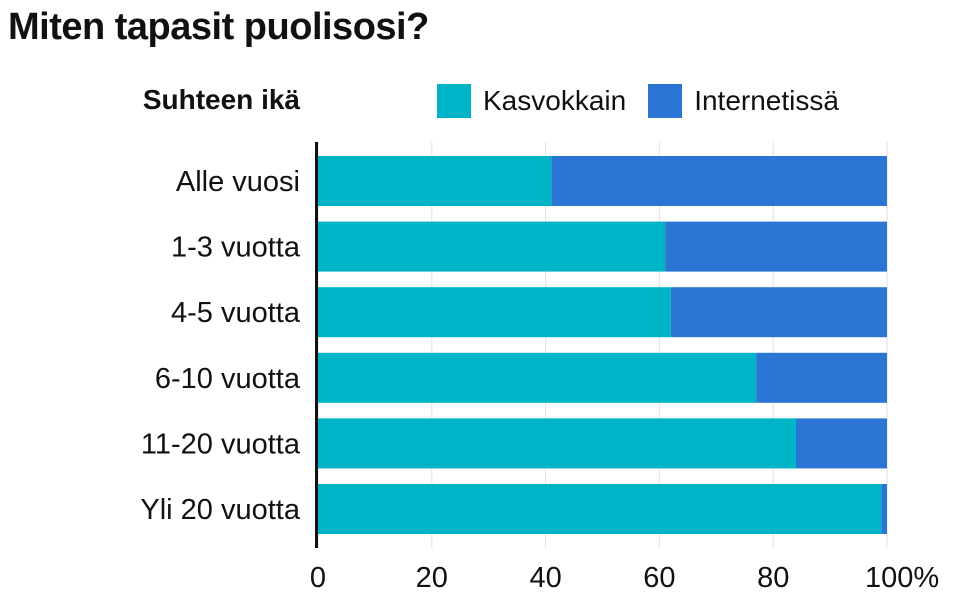 This screenshot has width=958, height=601. What do you see at coordinates (454, 101) in the screenshot?
I see `legend-swatch-kasvokkain` at bounding box center [454, 101].